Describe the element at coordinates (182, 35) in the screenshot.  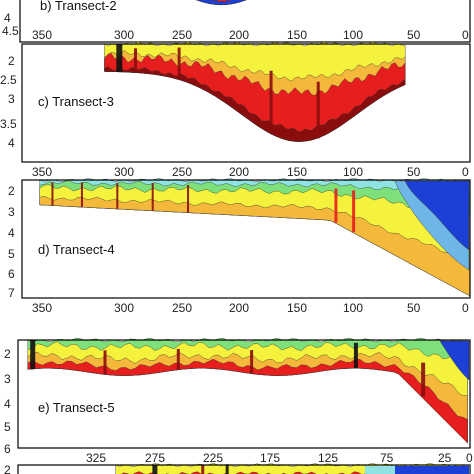
I see `transect-2-xtick-2: 250` at that location.